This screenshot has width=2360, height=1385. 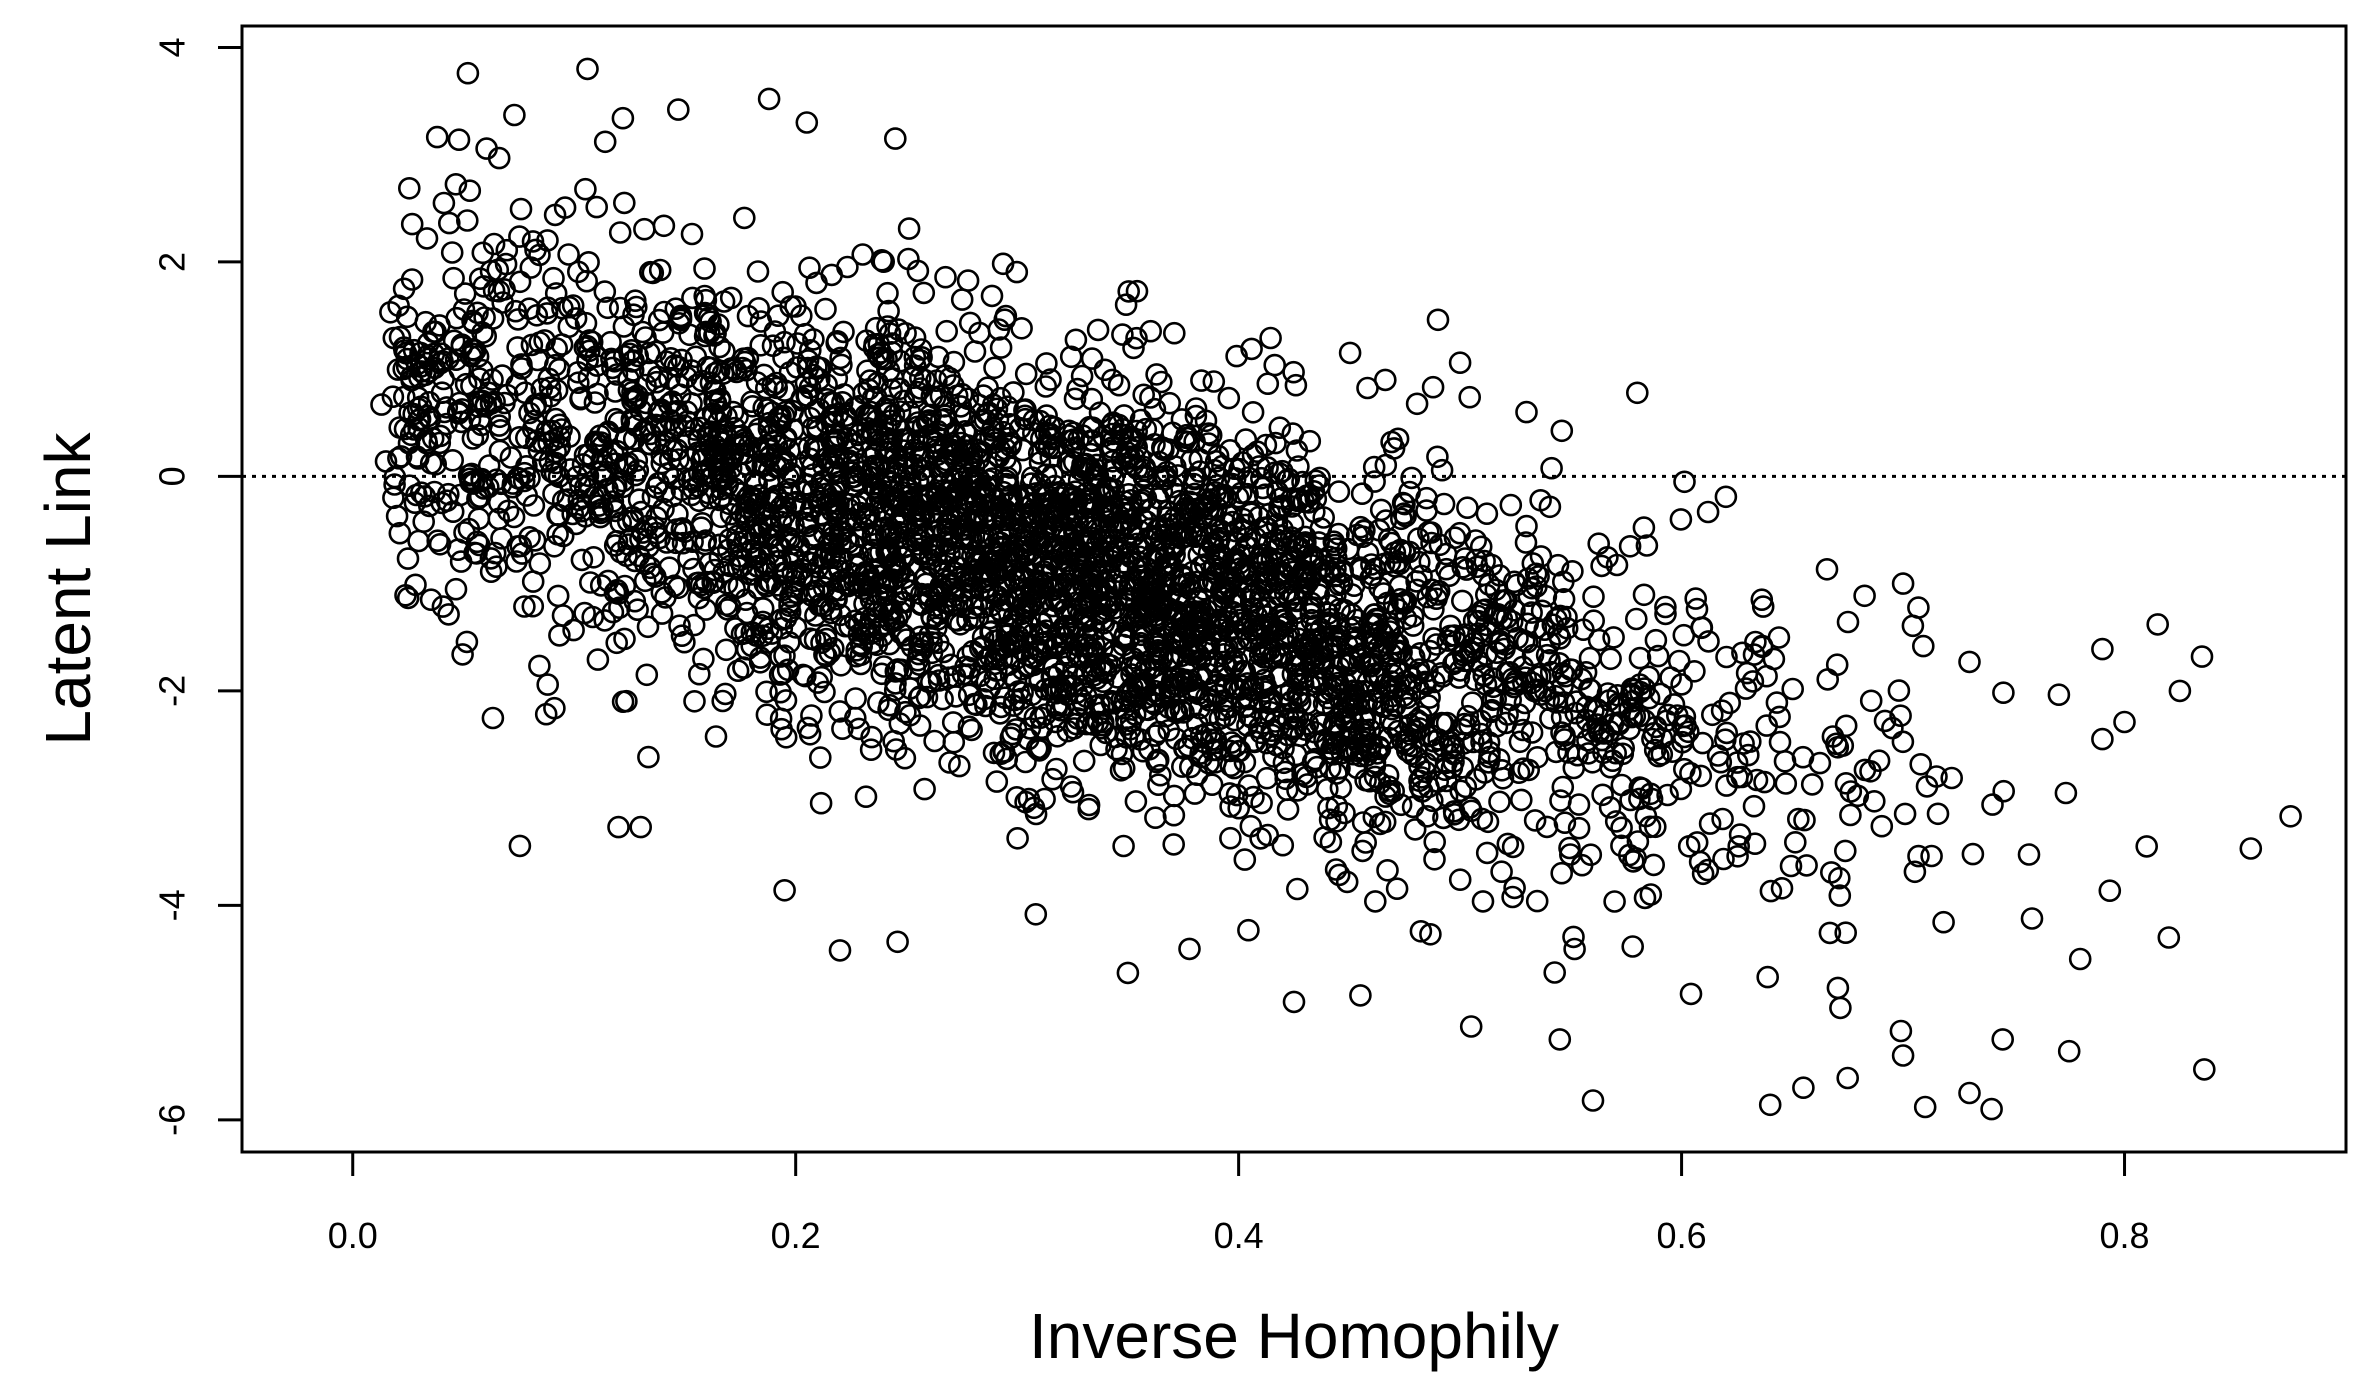 What do you see at coordinates (1682, 1235) in the screenshot?
I see `x-tick-label: 0.6` at bounding box center [1682, 1235].